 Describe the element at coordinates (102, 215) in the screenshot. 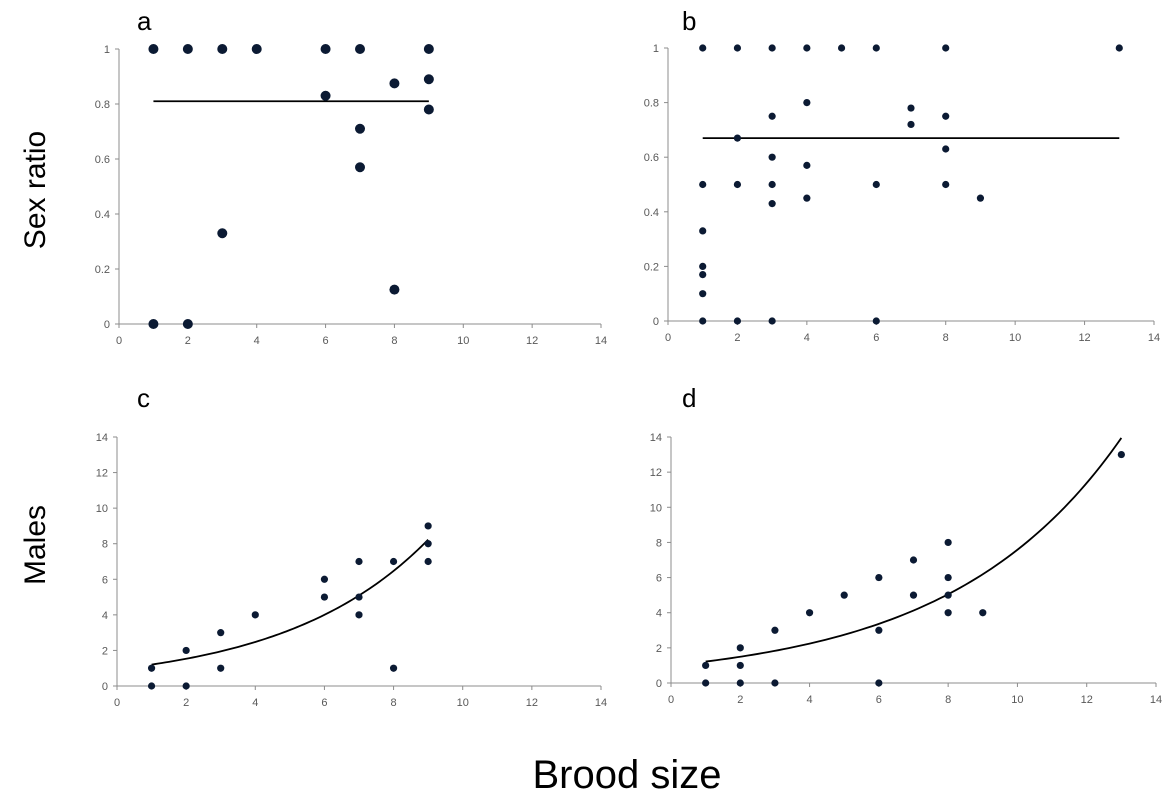

I see `y-tick-label-a-2: 0.4` at that location.